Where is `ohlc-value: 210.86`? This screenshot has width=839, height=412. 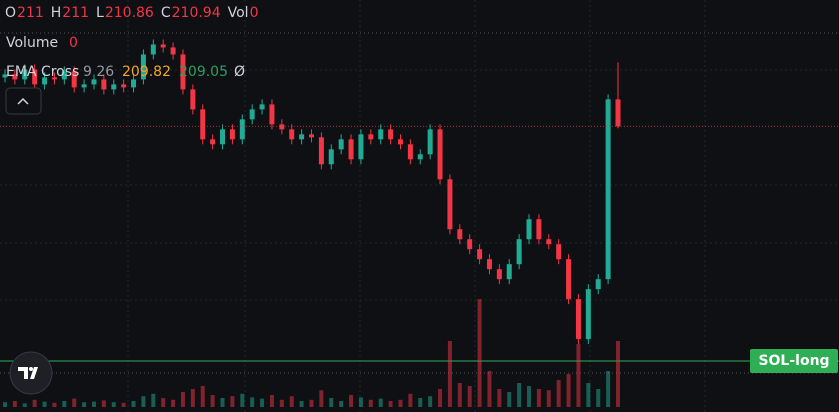
ohlc-value: 210.86 is located at coordinates (129, 13).